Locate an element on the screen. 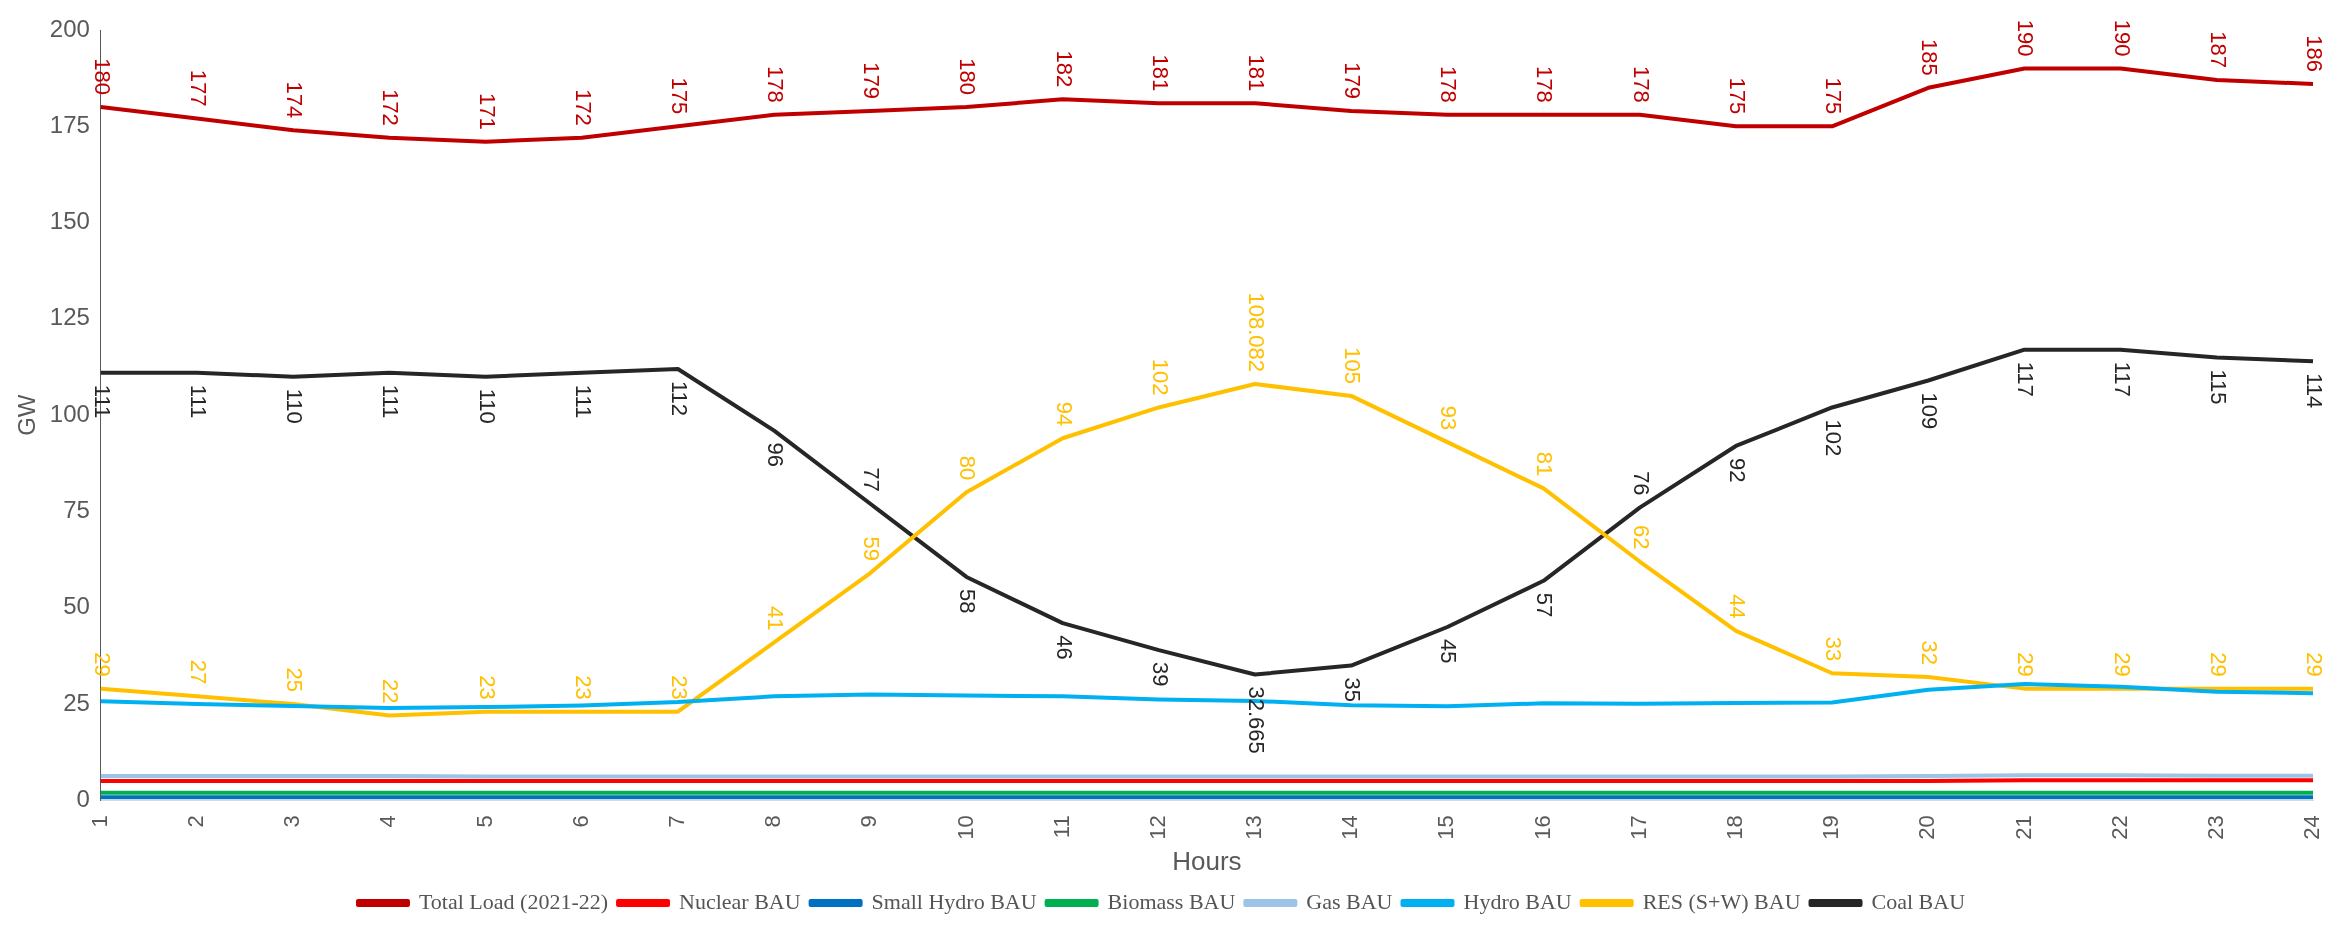 The height and width of the screenshot is (929, 2343). data-label: 94 is located at coordinates (1064, 414).